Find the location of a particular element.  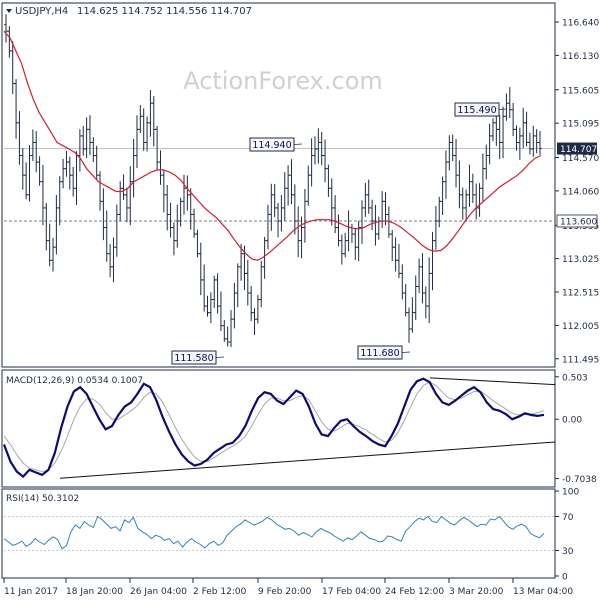

support-tag-text: 113.600 is located at coordinates (578, 223).